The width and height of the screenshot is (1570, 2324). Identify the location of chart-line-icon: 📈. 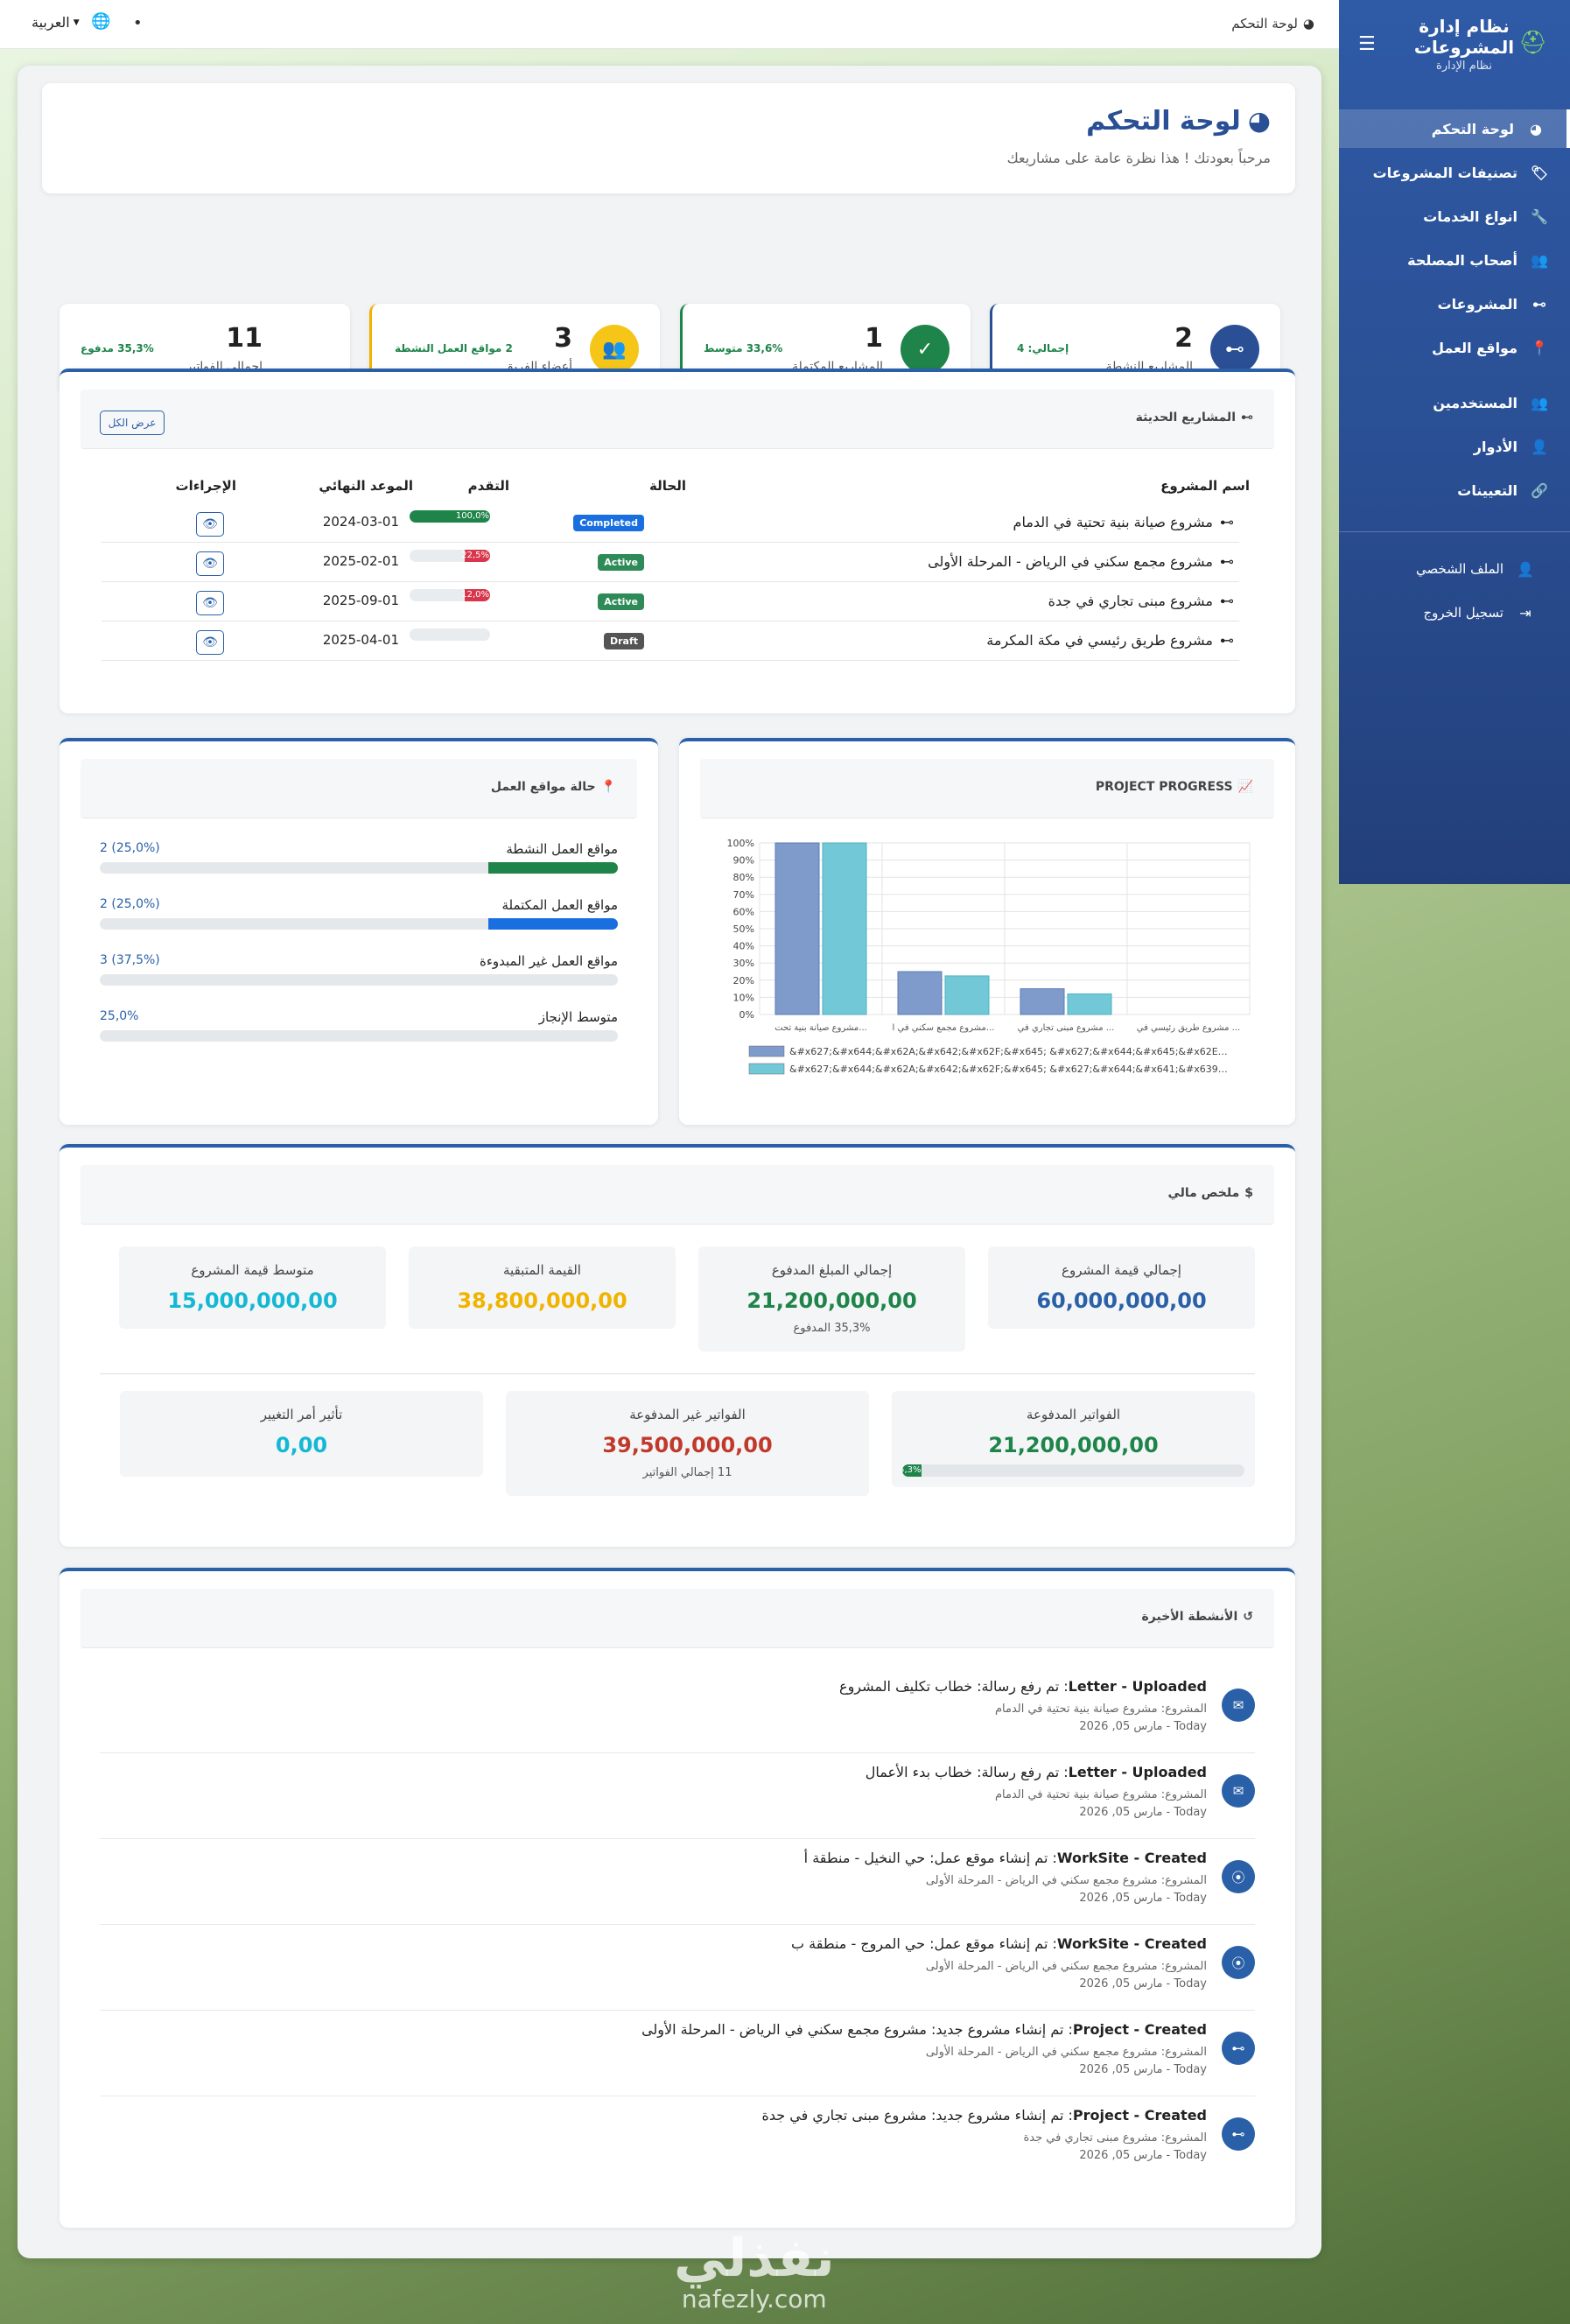
(1245, 787).